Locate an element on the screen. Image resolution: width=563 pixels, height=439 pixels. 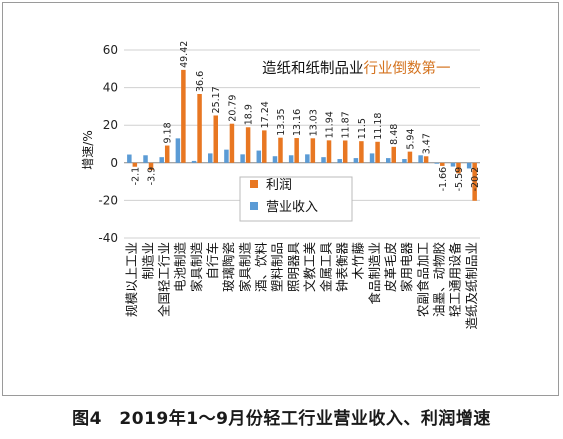
legend-box is located at coordinates (296, 199).